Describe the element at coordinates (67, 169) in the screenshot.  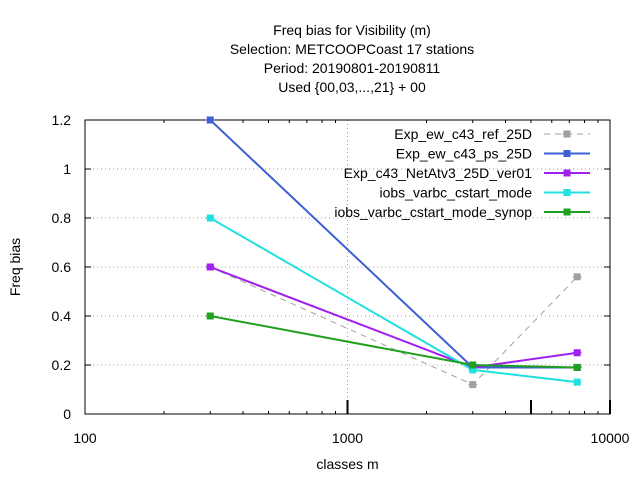
I see `y-tick-label: 1` at that location.